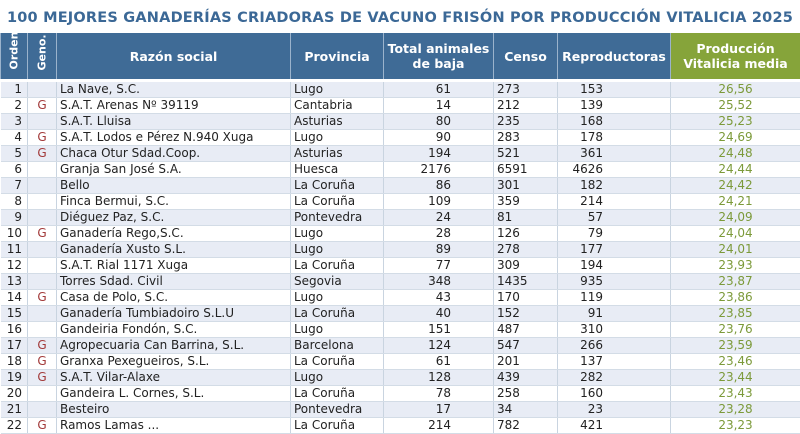  I want to click on cell-produccion-vitalicia: 26,56, so click(735, 90).